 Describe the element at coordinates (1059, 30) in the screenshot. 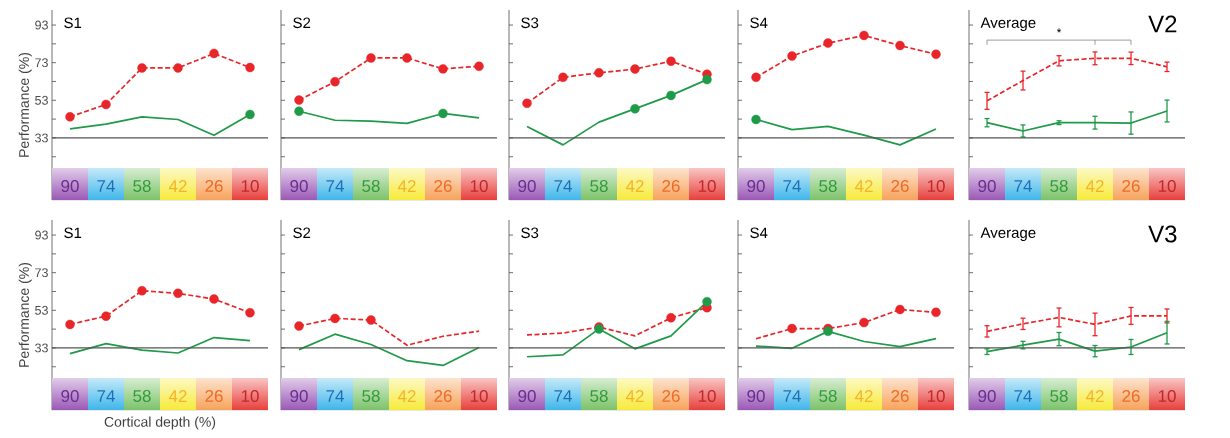

I see `annotation: *` at that location.